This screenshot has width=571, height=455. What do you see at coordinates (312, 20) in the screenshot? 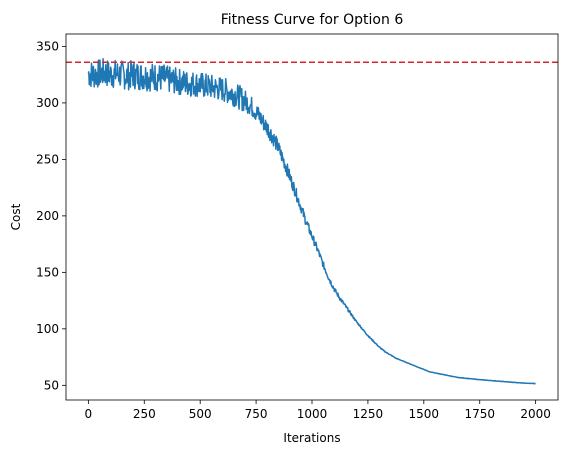
I see `chart-title: Fitness Curve for Option 6` at bounding box center [312, 20].